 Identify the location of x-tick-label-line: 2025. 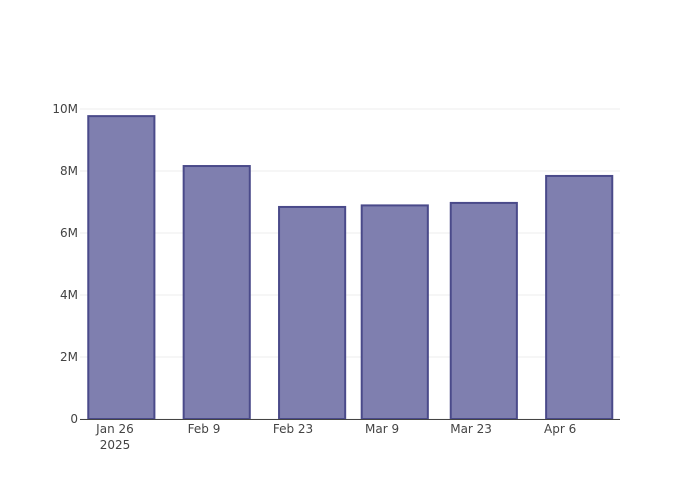
(115, 445).